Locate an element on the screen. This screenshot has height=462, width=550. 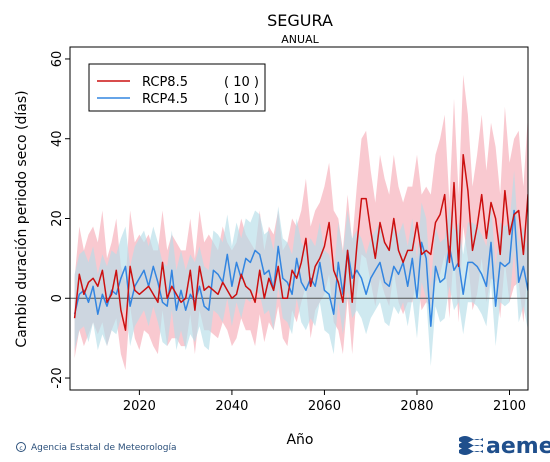
y-tick-label: 0 is located at coordinates (57, 298).